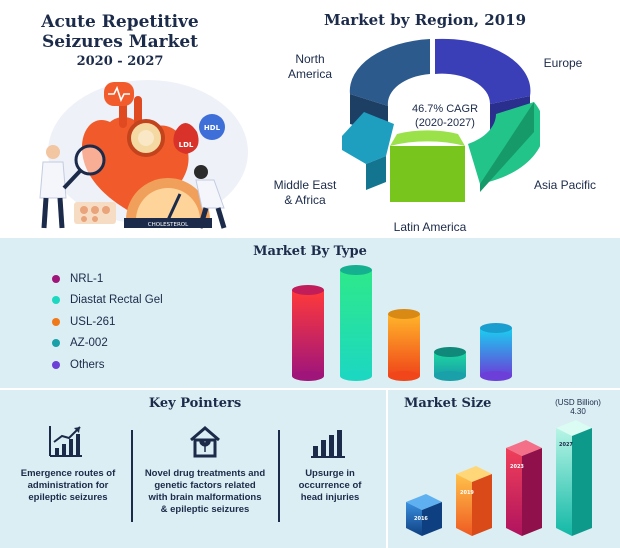  Describe the element at coordinates (119, 94) in the screenshot. I see `heartbeat-icon` at that location.